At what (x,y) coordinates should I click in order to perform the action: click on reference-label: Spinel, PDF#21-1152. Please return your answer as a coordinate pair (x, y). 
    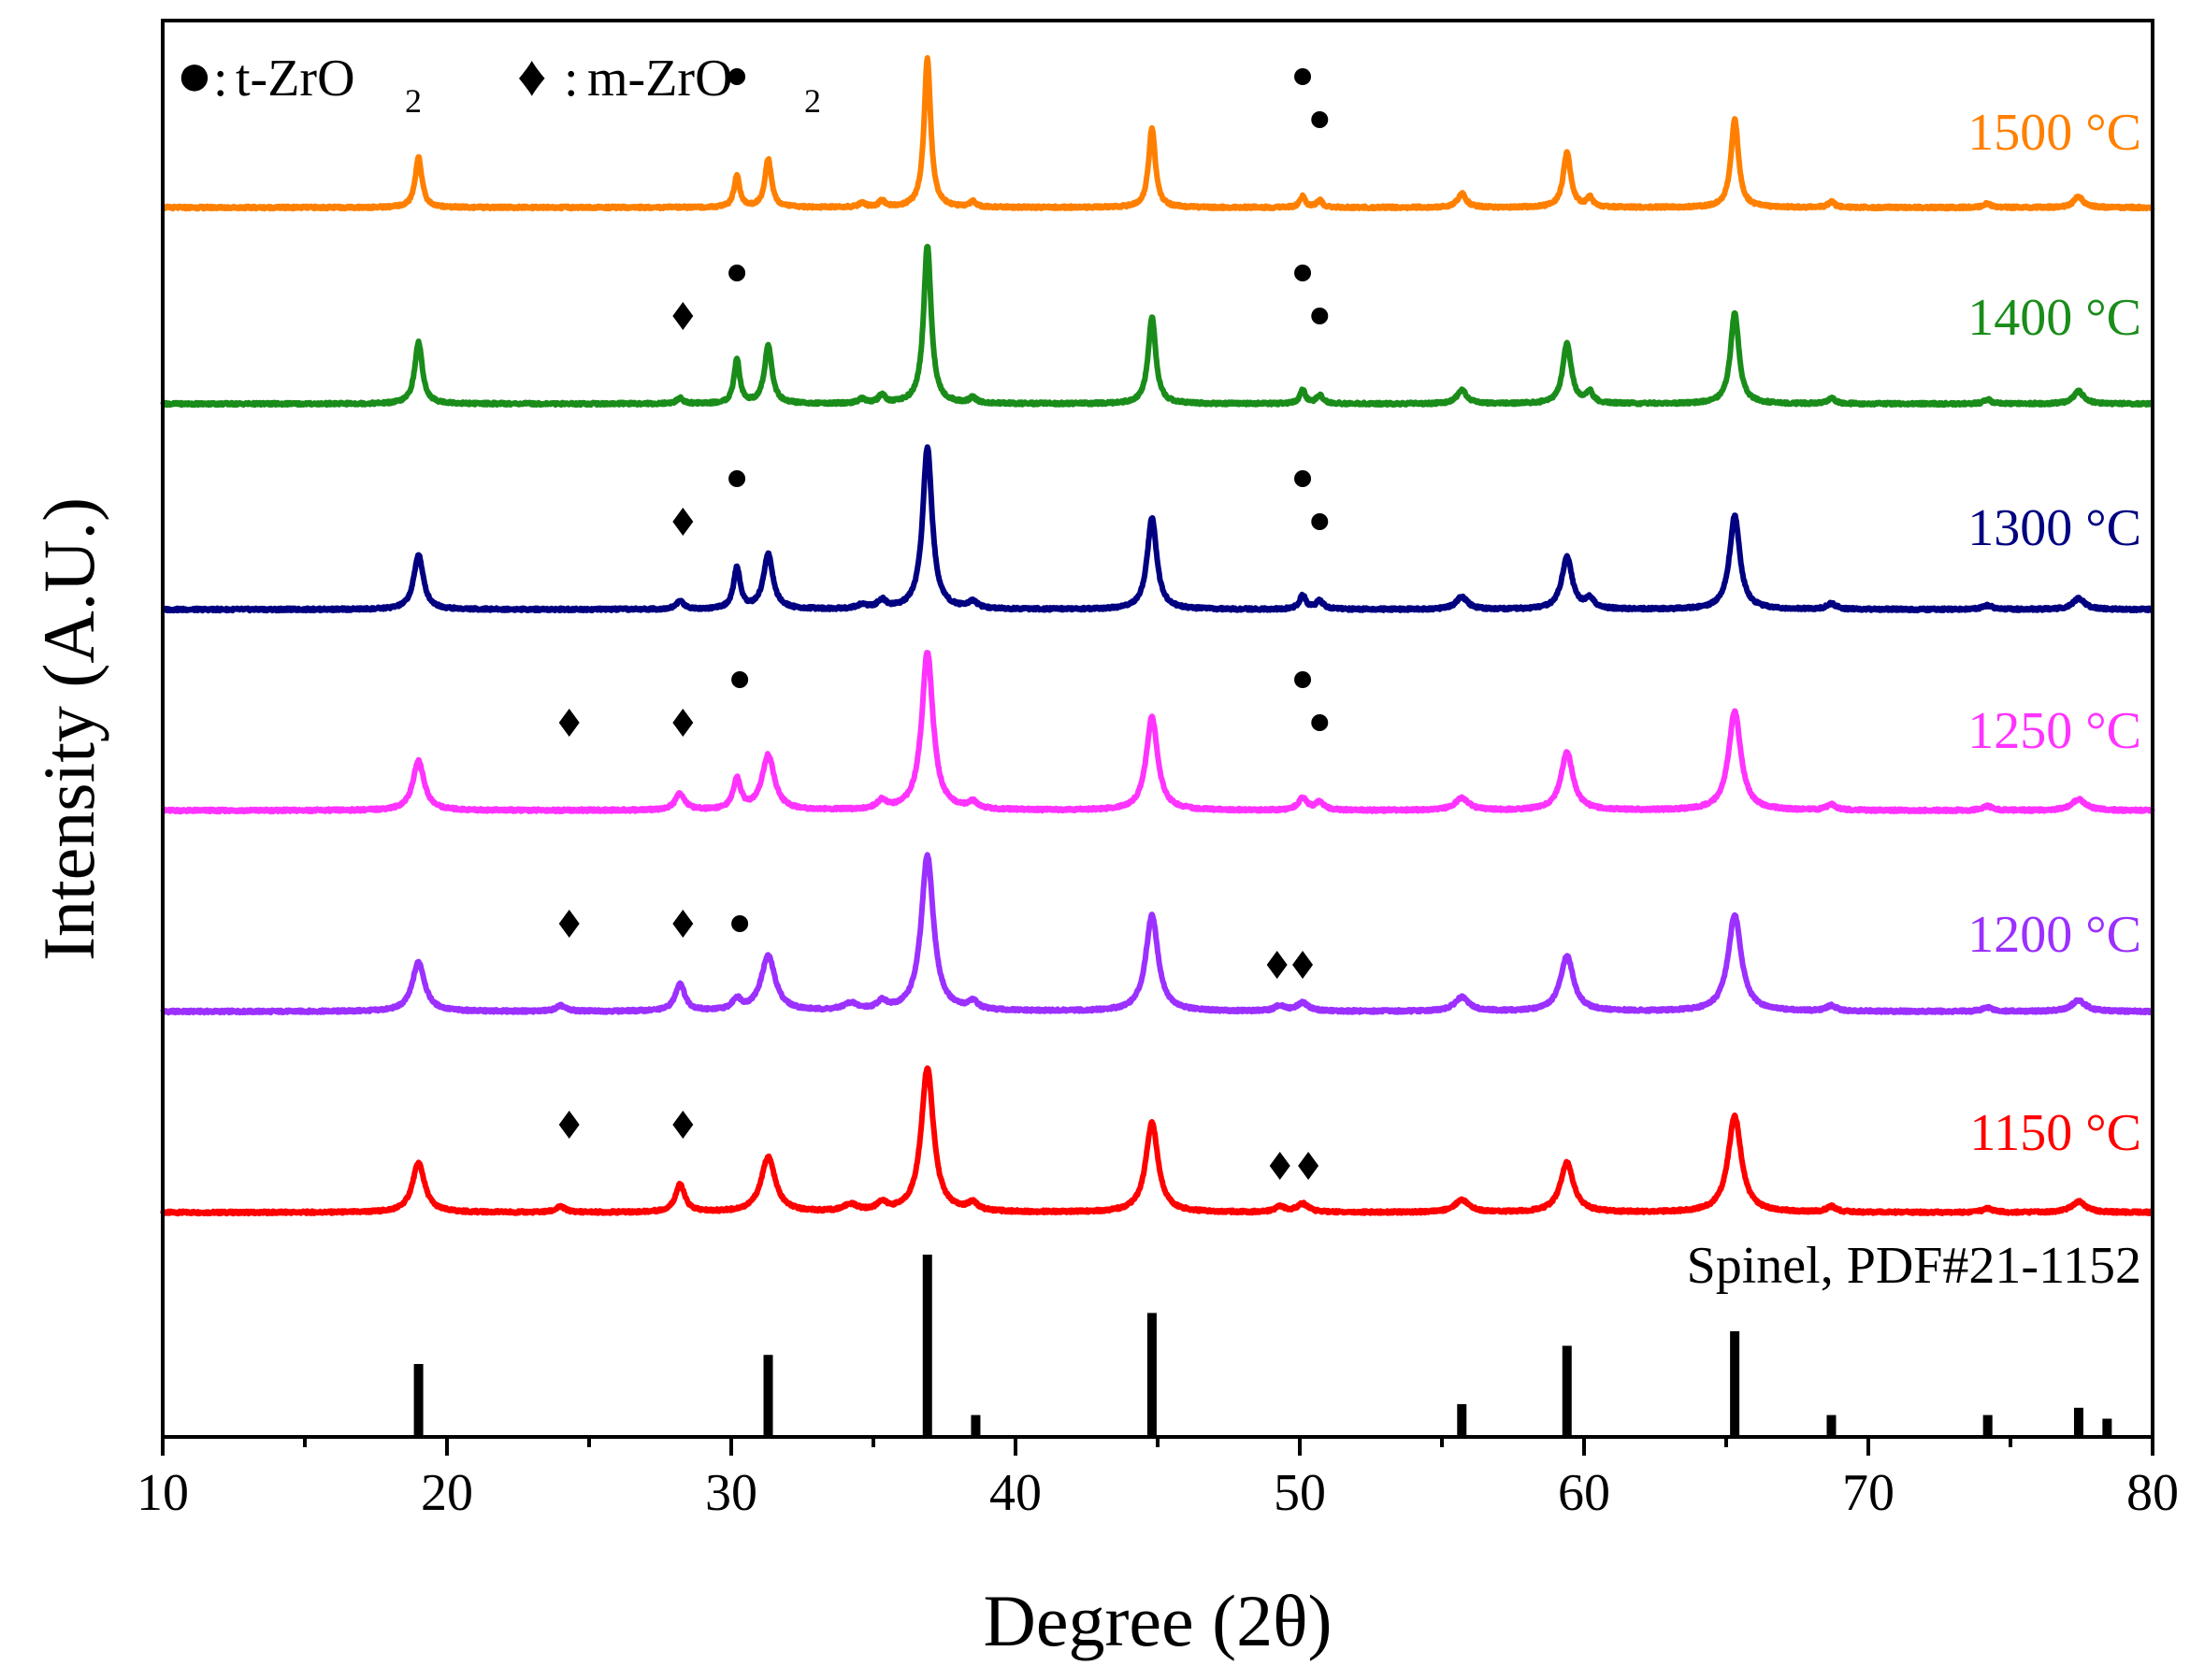
    Looking at the image, I should click on (1914, 1266).